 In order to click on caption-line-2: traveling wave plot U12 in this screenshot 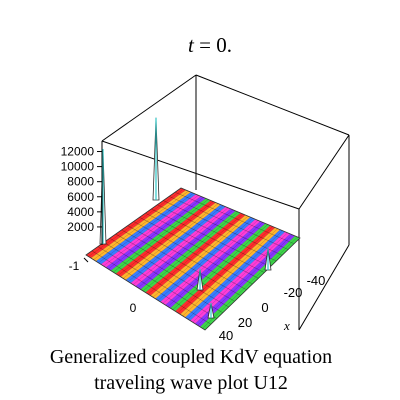, I will do `click(191, 383)`.